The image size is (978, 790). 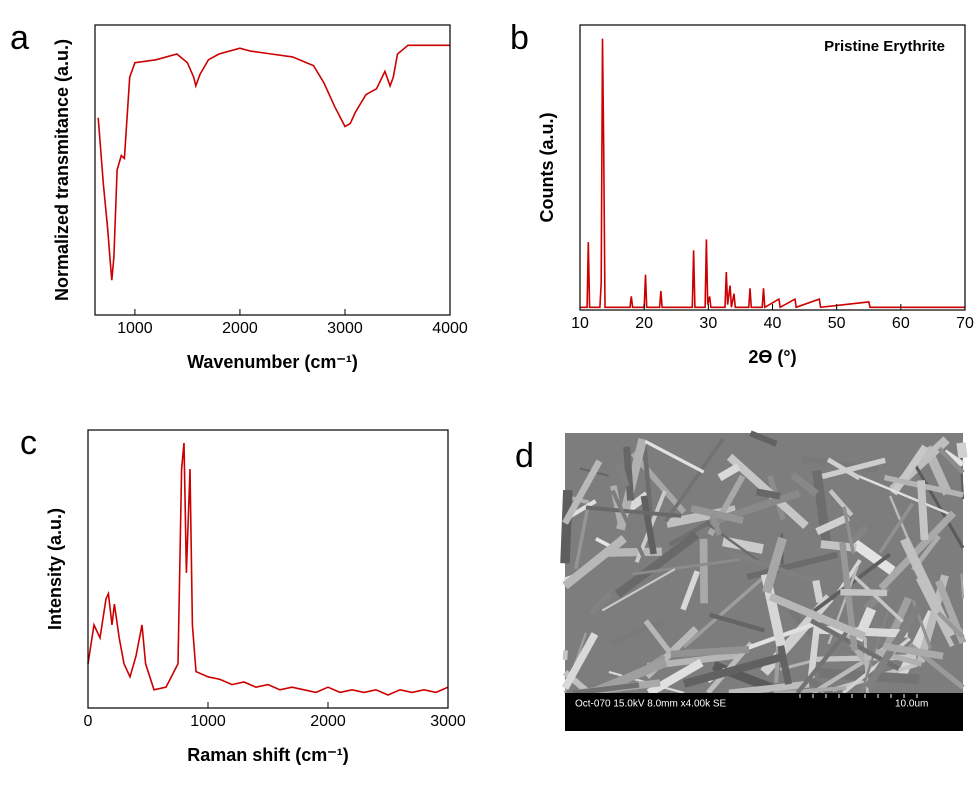 I want to click on x-tick-label: 50, so click(x=837, y=323).